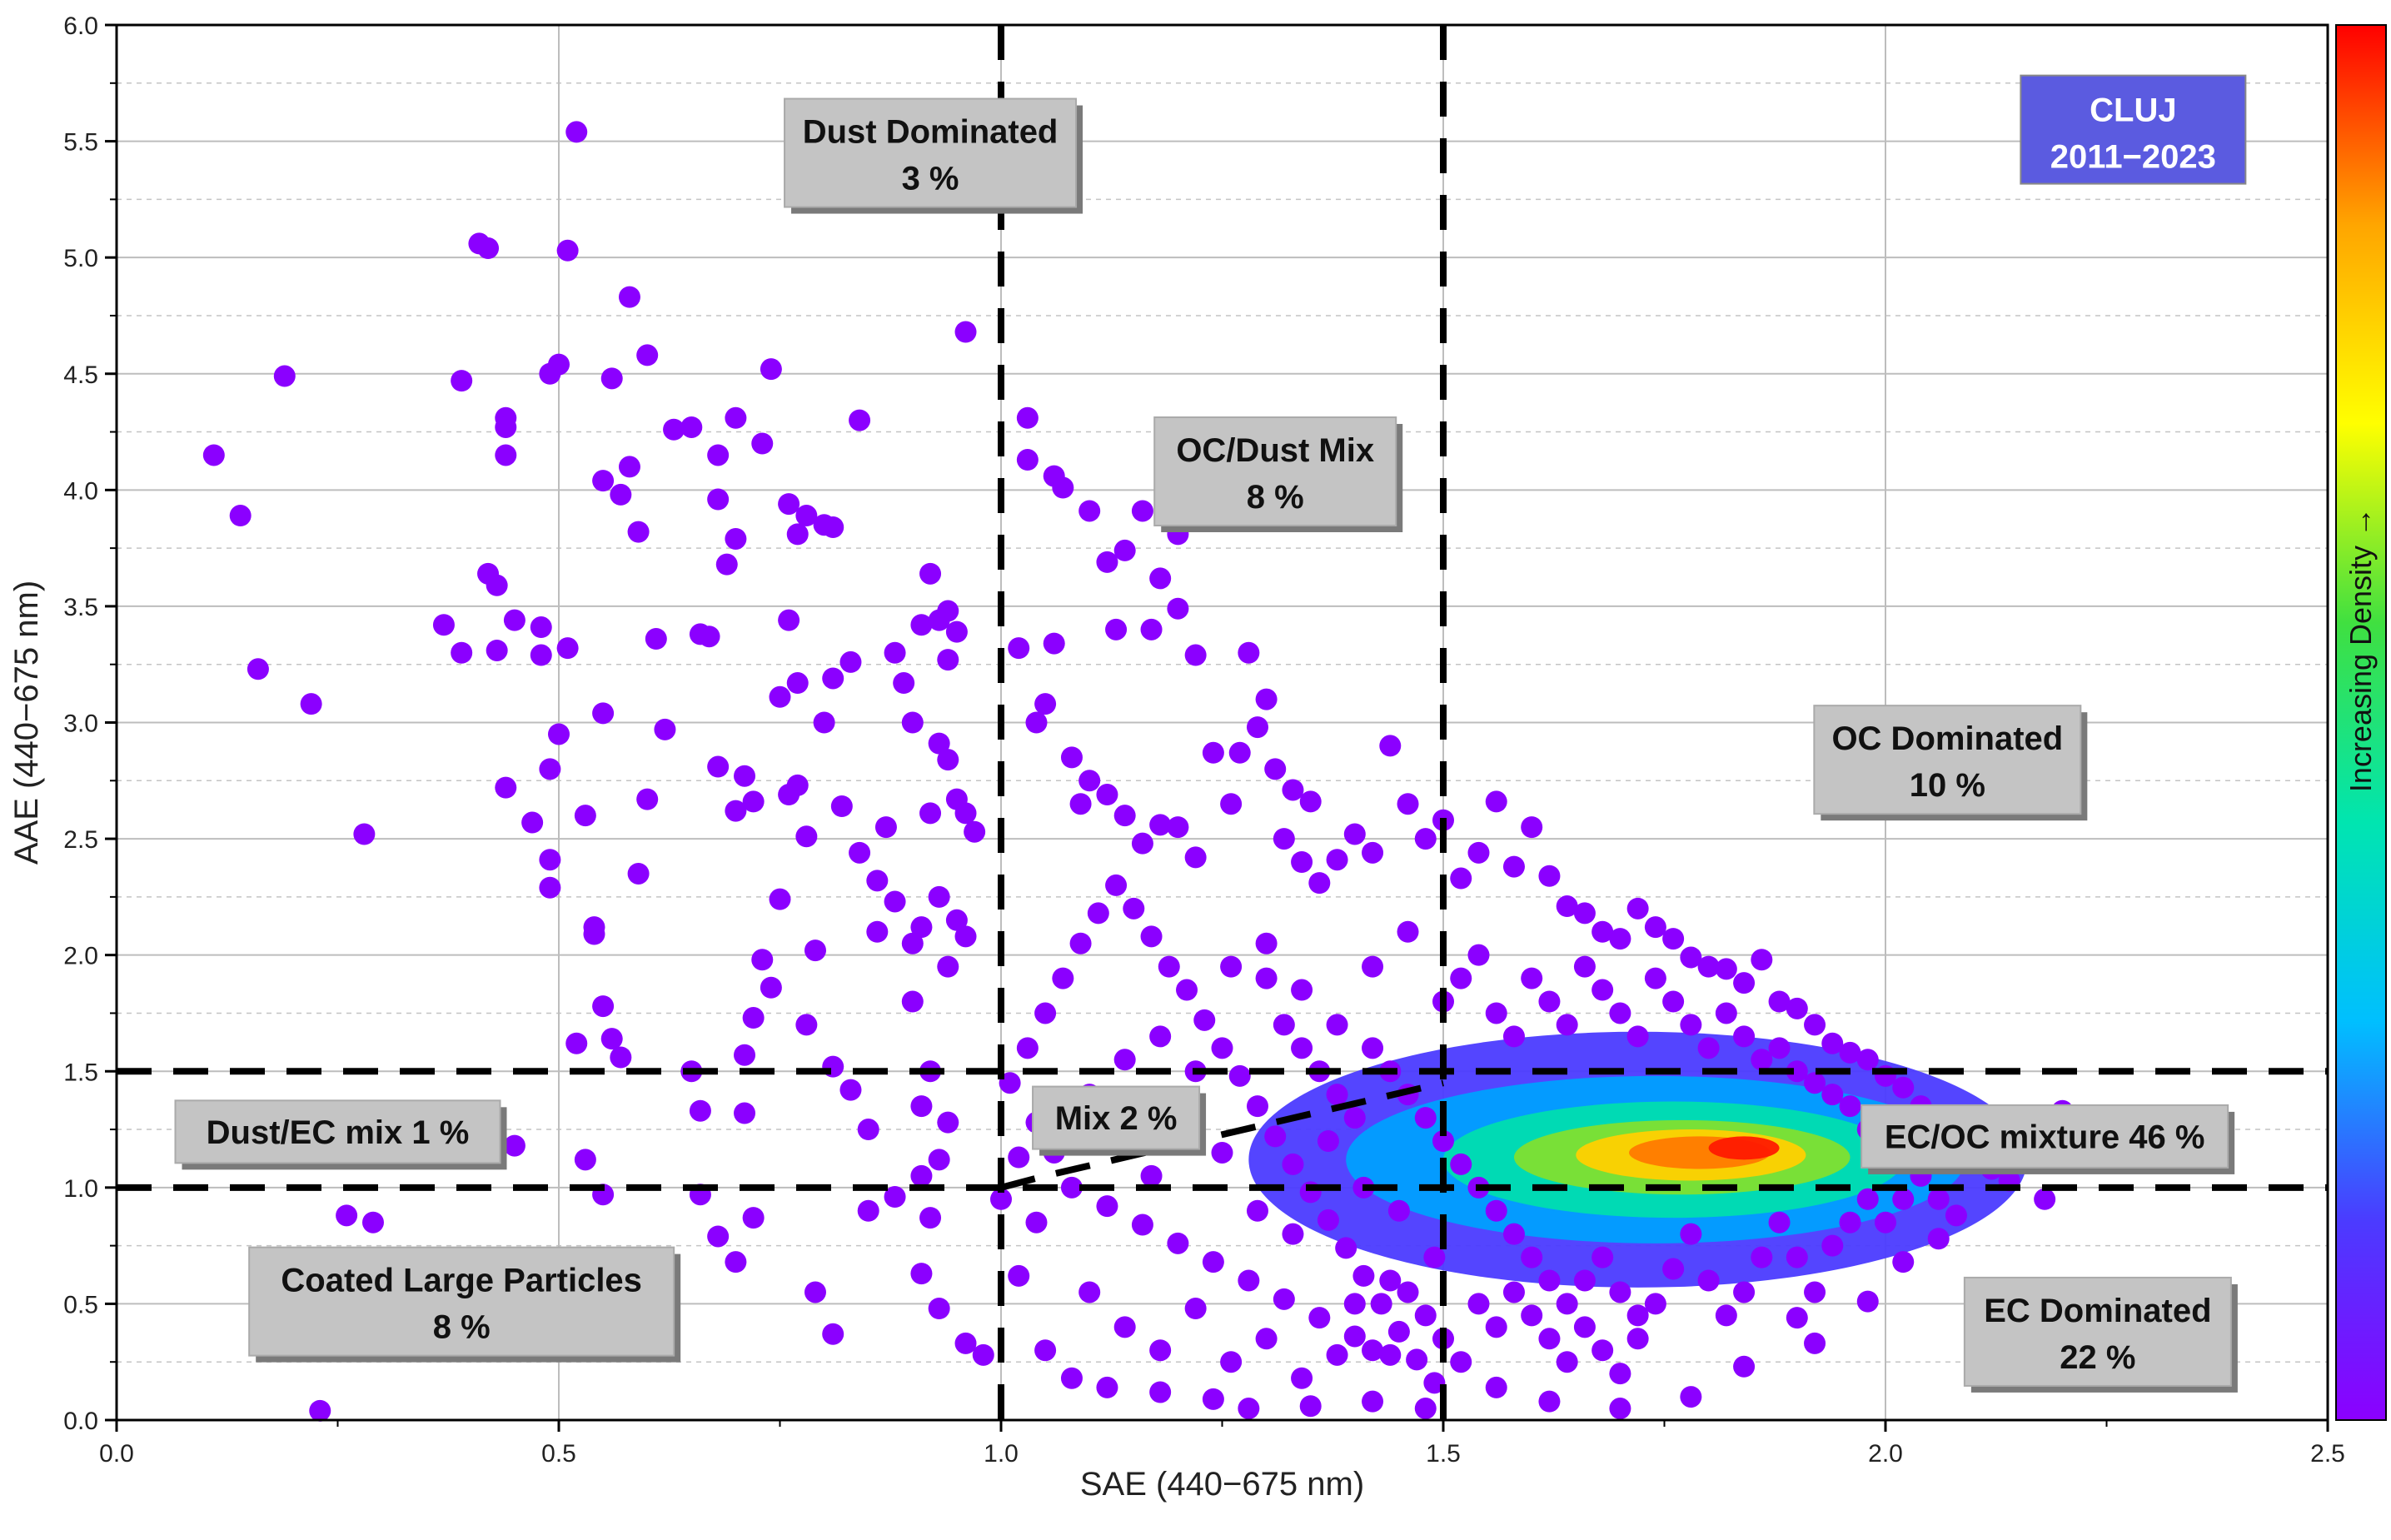 This screenshot has height=1540, width=2391. I want to click on region-name: Dust/EC mix 1 %, so click(339, 1133).